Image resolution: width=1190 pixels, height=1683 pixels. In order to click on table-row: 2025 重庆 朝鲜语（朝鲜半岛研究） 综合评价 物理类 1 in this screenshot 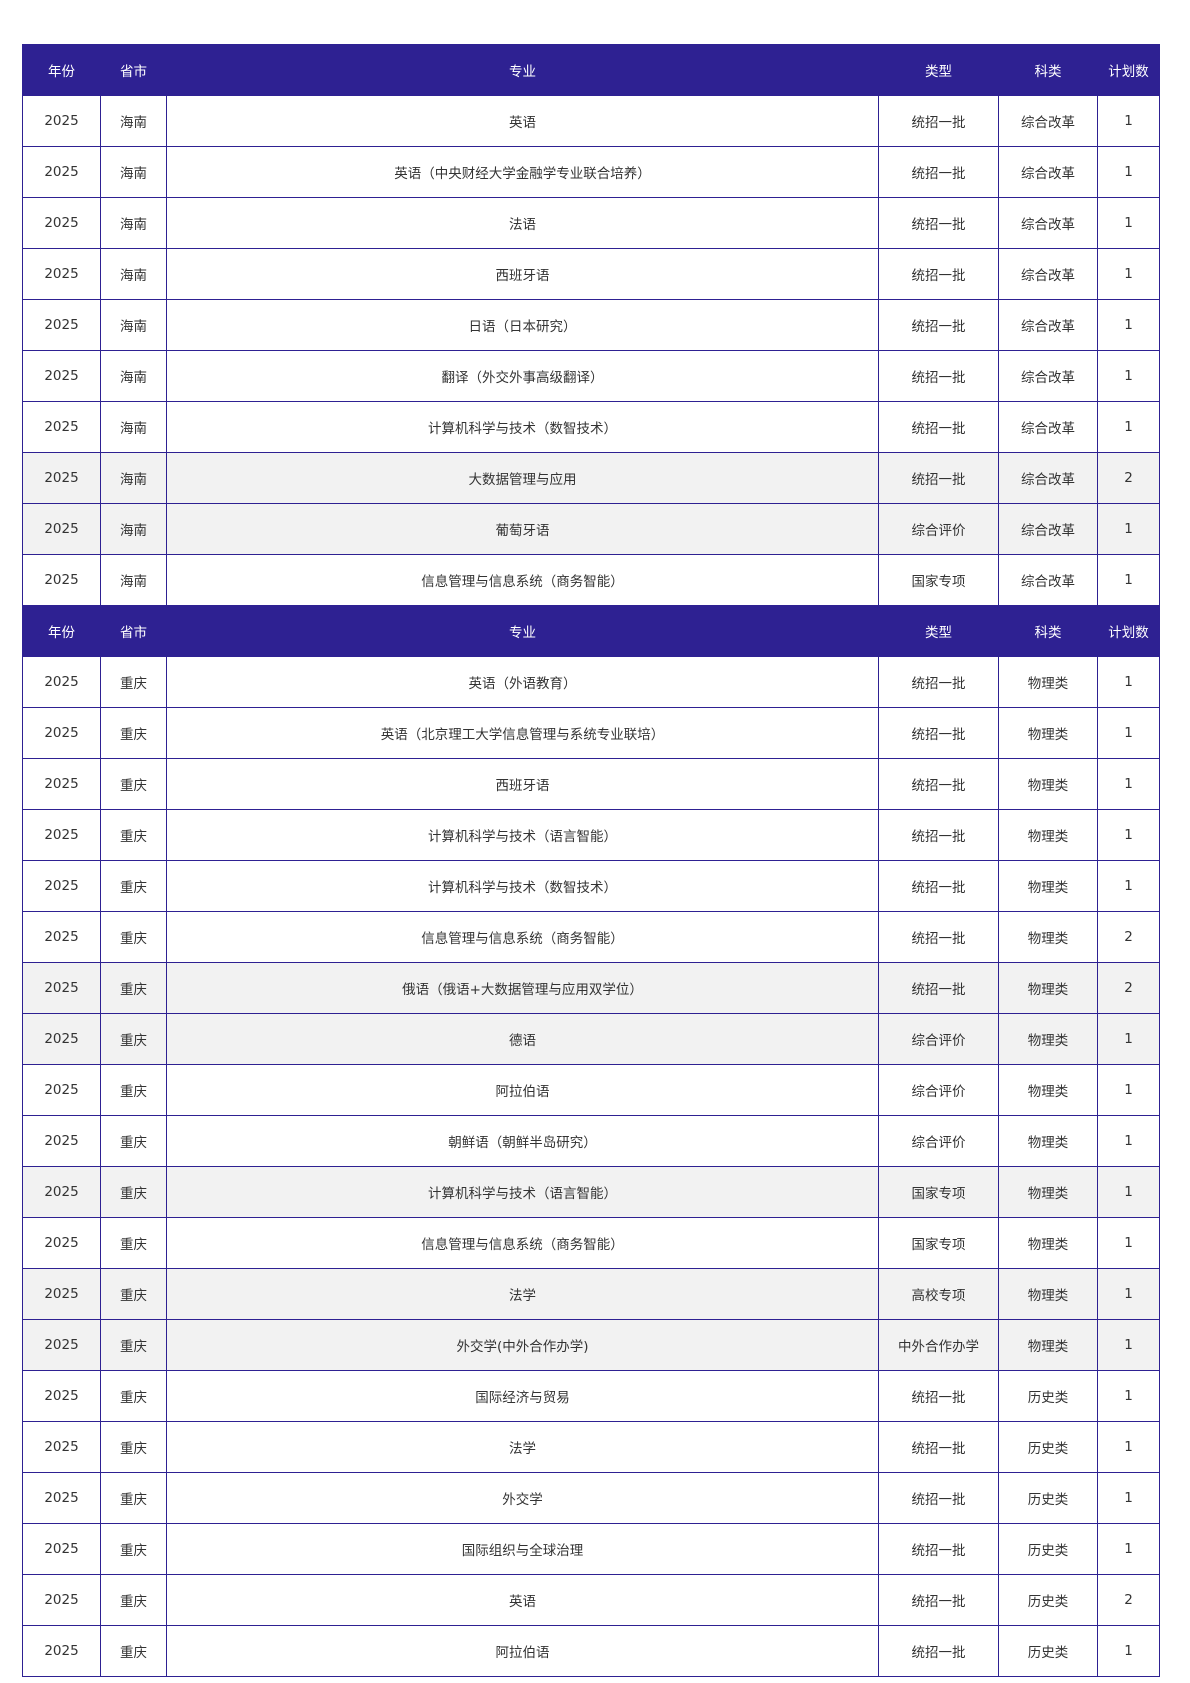, I will do `click(591, 1141)`.